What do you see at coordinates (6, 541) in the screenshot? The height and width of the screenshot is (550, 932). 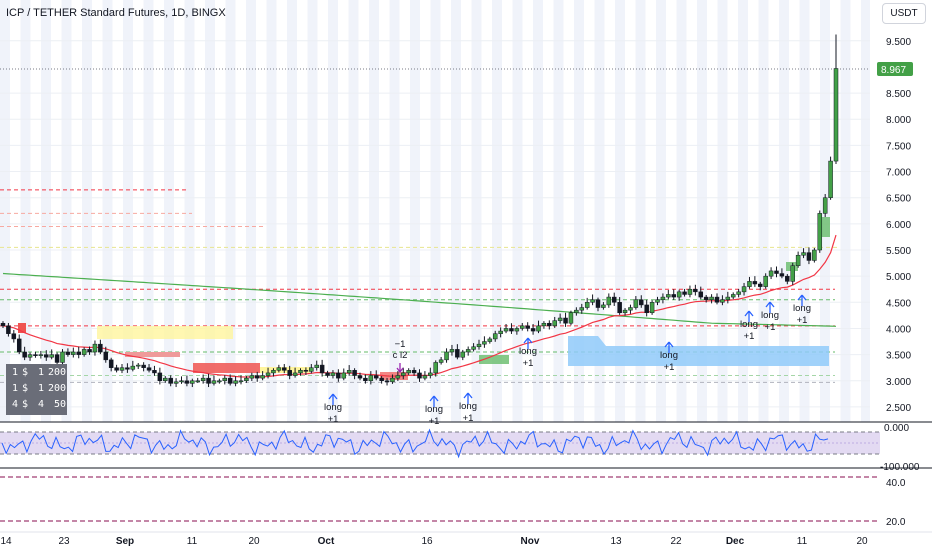 I see `time-tick-label: 14` at bounding box center [6, 541].